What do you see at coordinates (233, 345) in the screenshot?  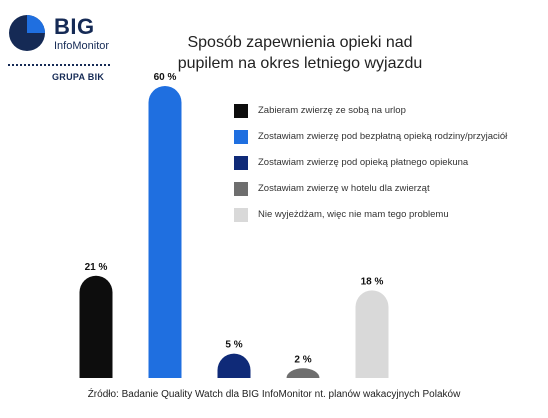 I see `bar-value-label: 5 %` at bounding box center [233, 345].